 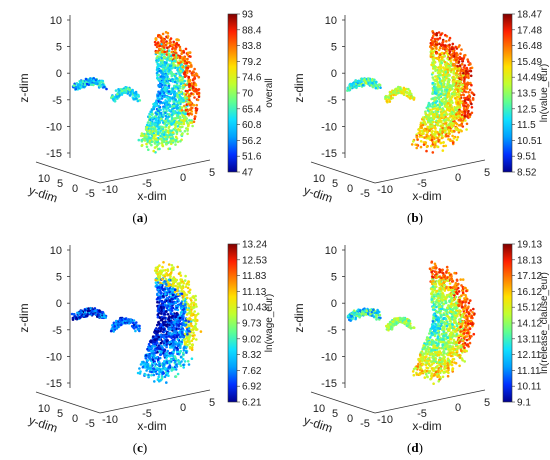 What do you see at coordinates (56, 21) in the screenshot?
I see `z-tick-label: 10` at bounding box center [56, 21].